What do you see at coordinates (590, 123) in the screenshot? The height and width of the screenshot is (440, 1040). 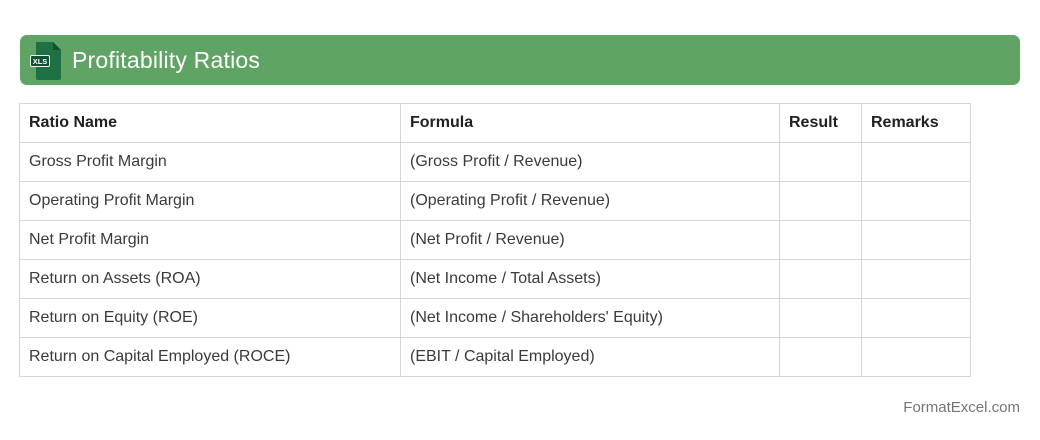 I see `col-formula: Formula` at bounding box center [590, 123].